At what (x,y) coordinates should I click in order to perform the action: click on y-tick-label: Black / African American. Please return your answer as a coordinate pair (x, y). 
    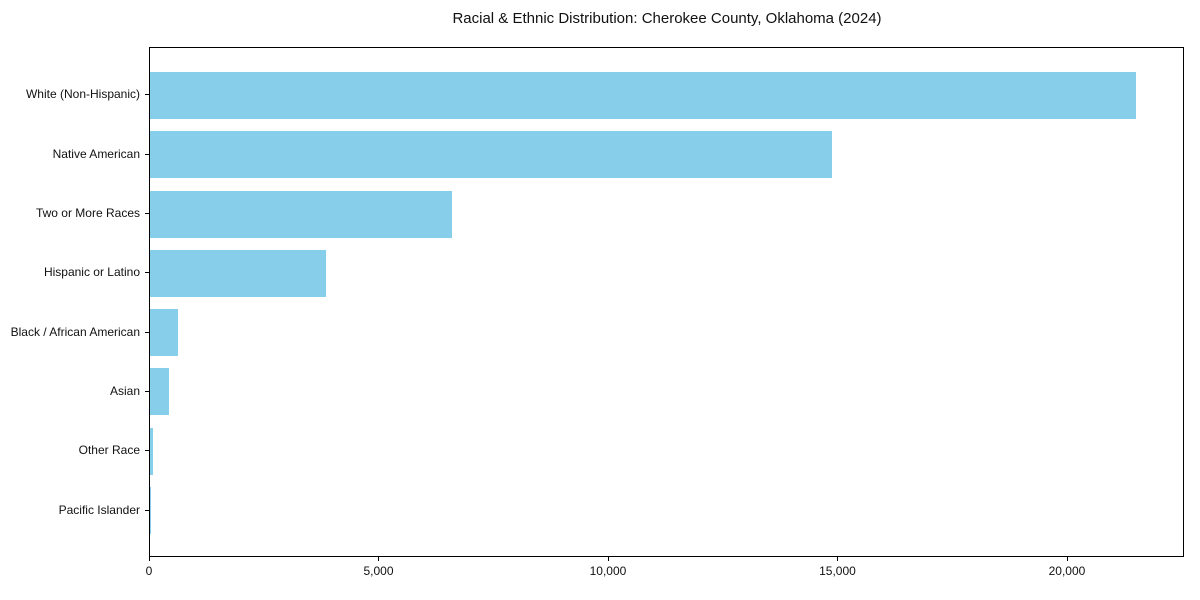
    Looking at the image, I should click on (75, 331).